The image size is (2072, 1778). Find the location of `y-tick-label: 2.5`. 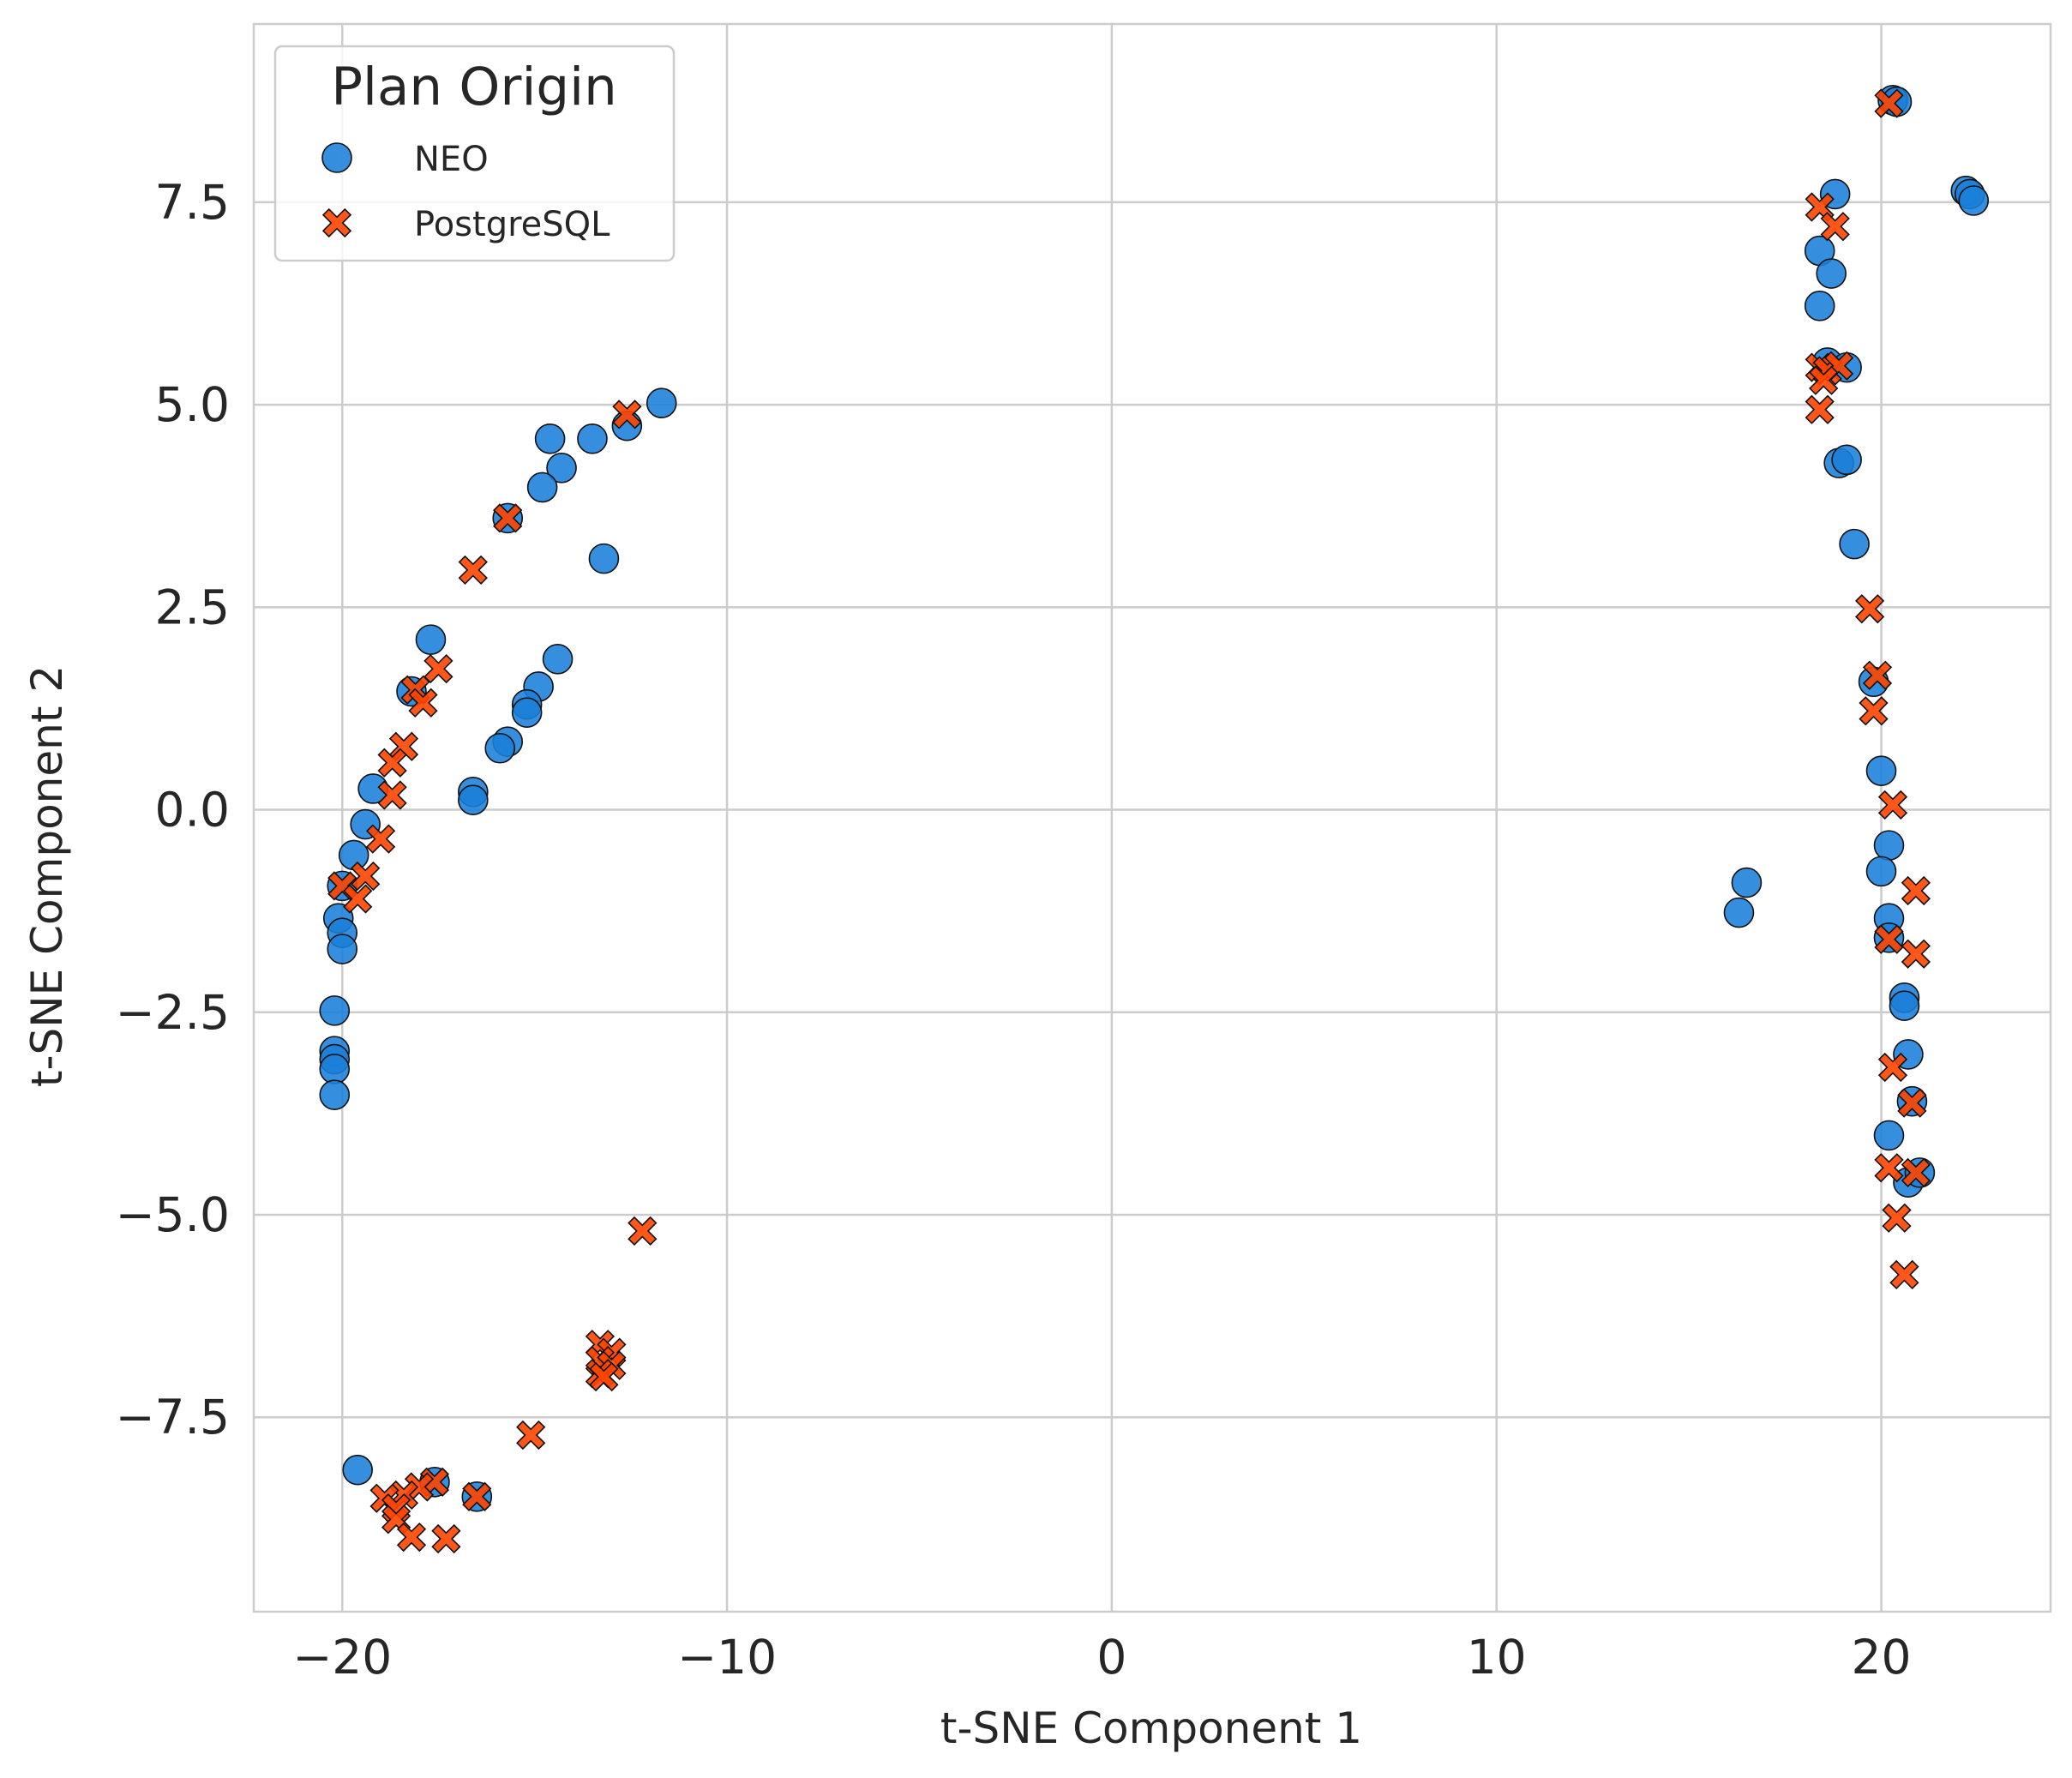

y-tick-label: 2.5 is located at coordinates (192, 607).